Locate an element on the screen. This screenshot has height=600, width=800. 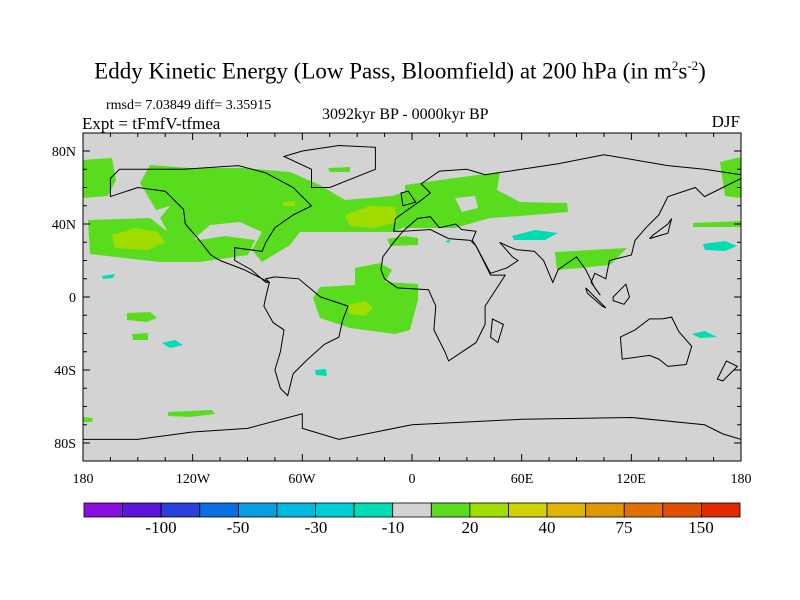
colorbar-label: 150 is located at coordinates (701, 527).